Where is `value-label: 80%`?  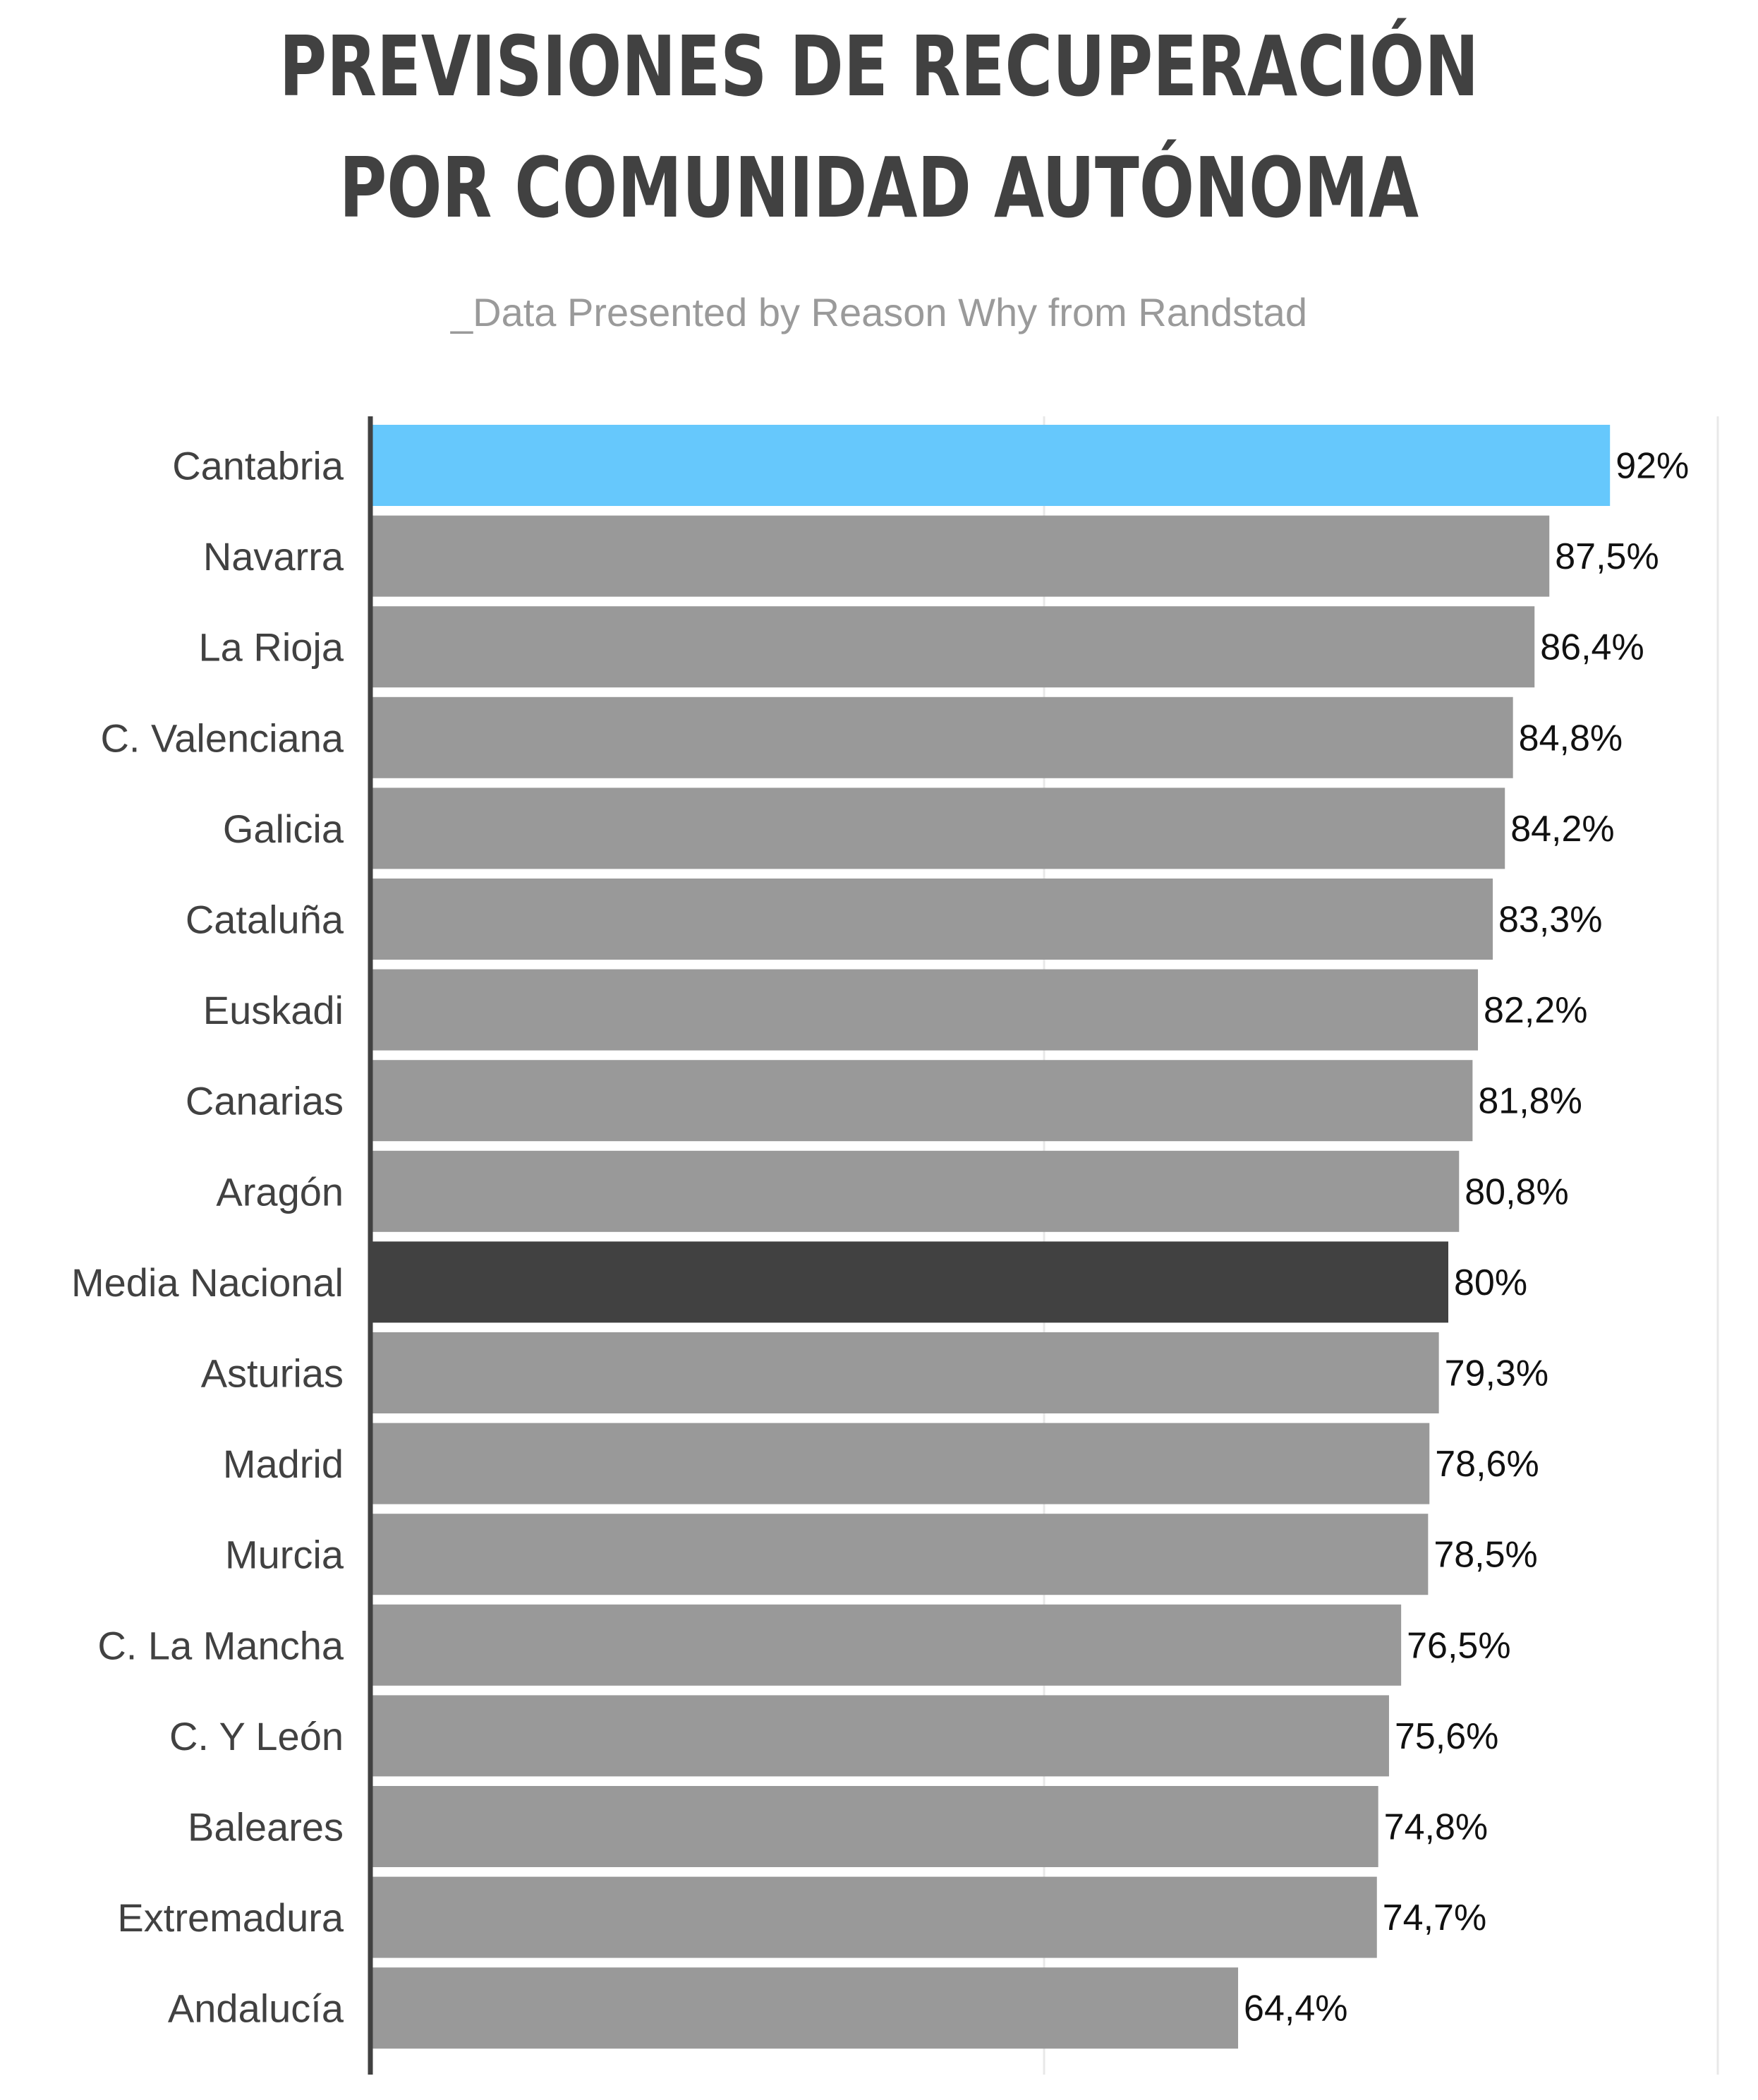 value-label: 80% is located at coordinates (1490, 1282).